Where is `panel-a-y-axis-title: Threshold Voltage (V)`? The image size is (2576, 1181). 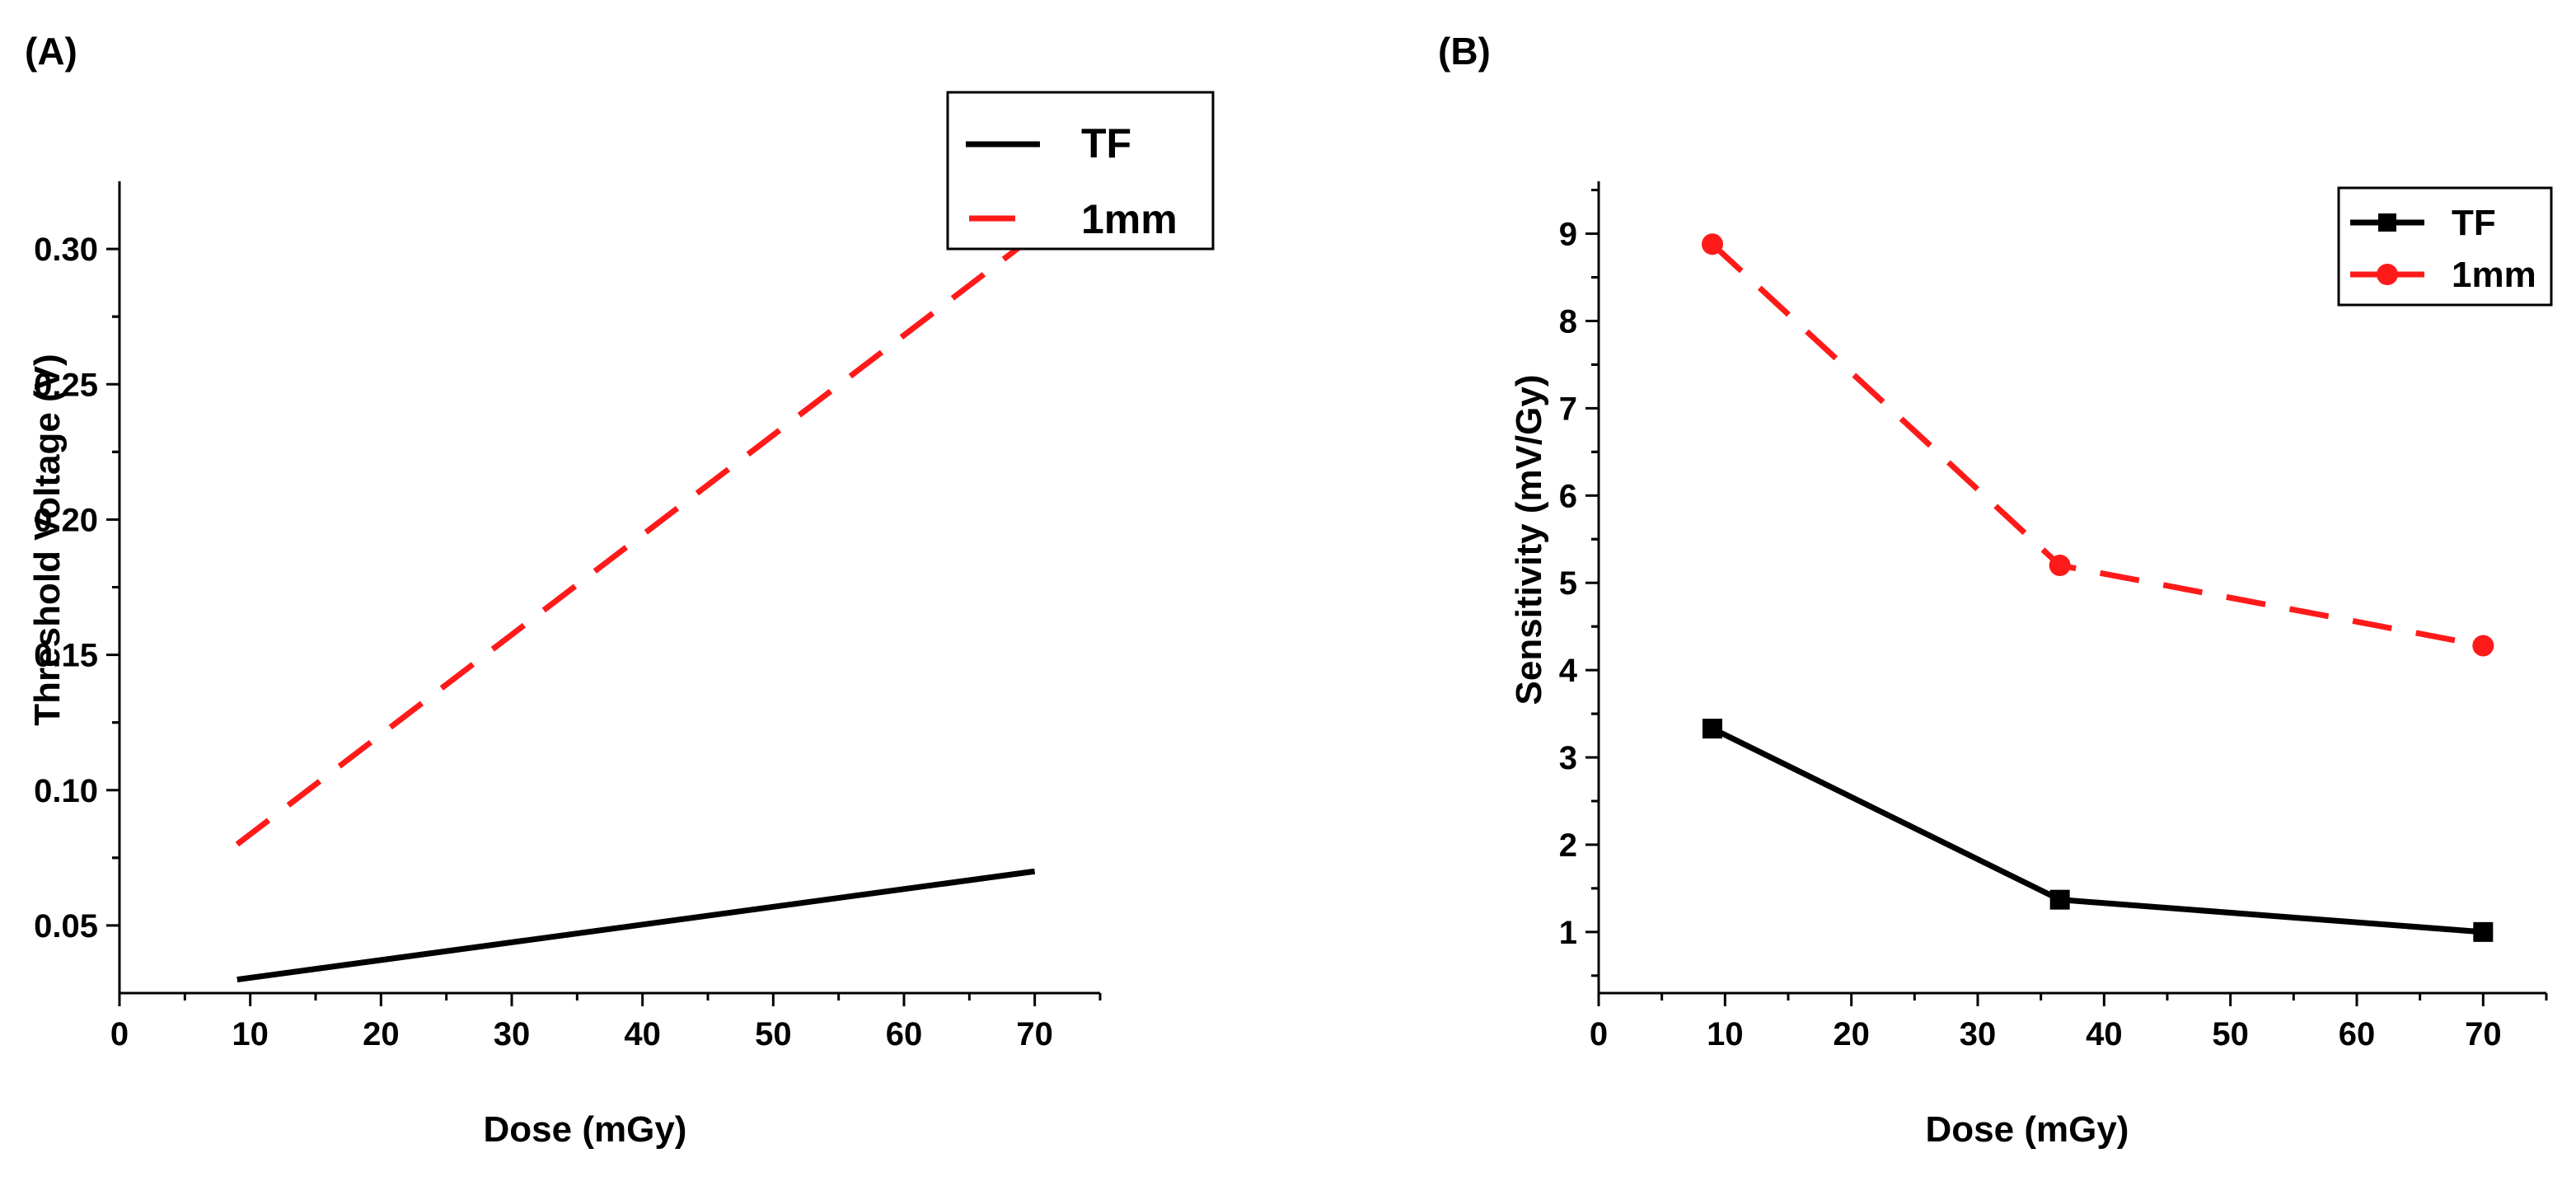 panel-a-y-axis-title: Threshold Voltage (V) is located at coordinates (47, 539).